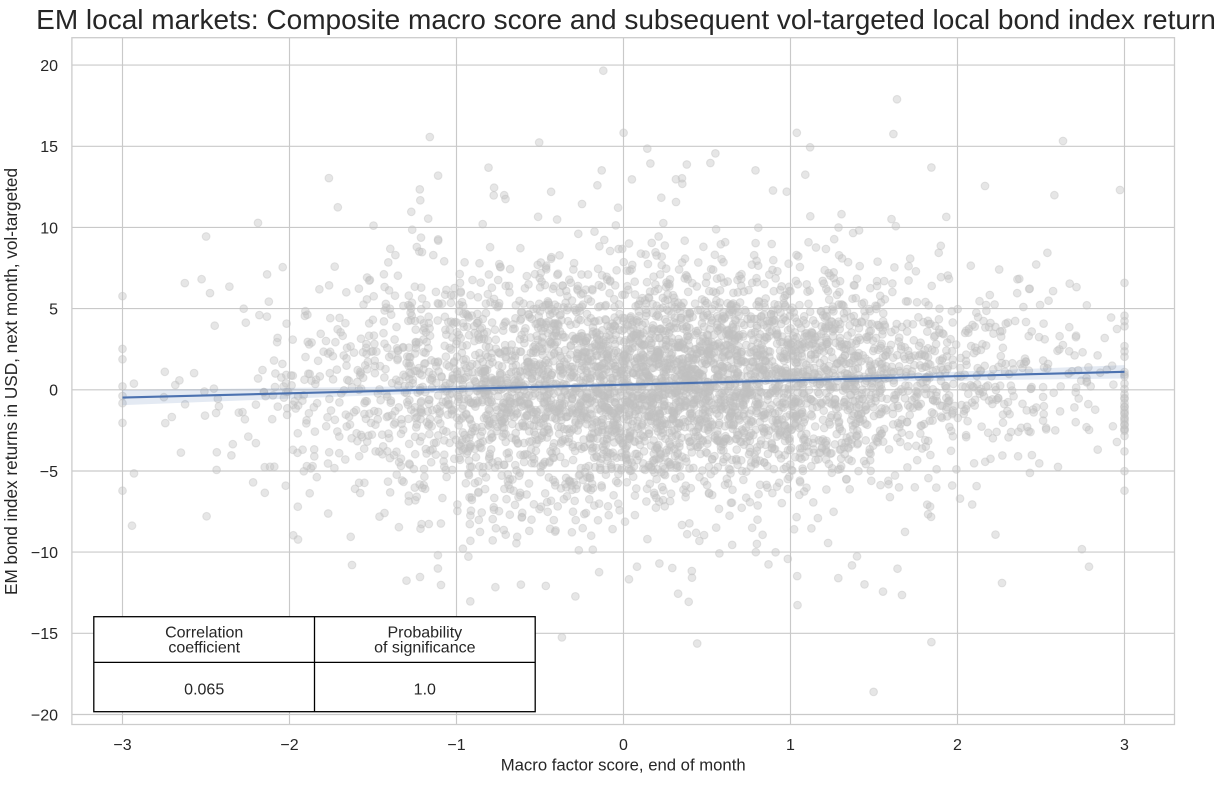  Describe the element at coordinates (204, 689) in the screenshot. I see `svg-text: 0.065` at that location.